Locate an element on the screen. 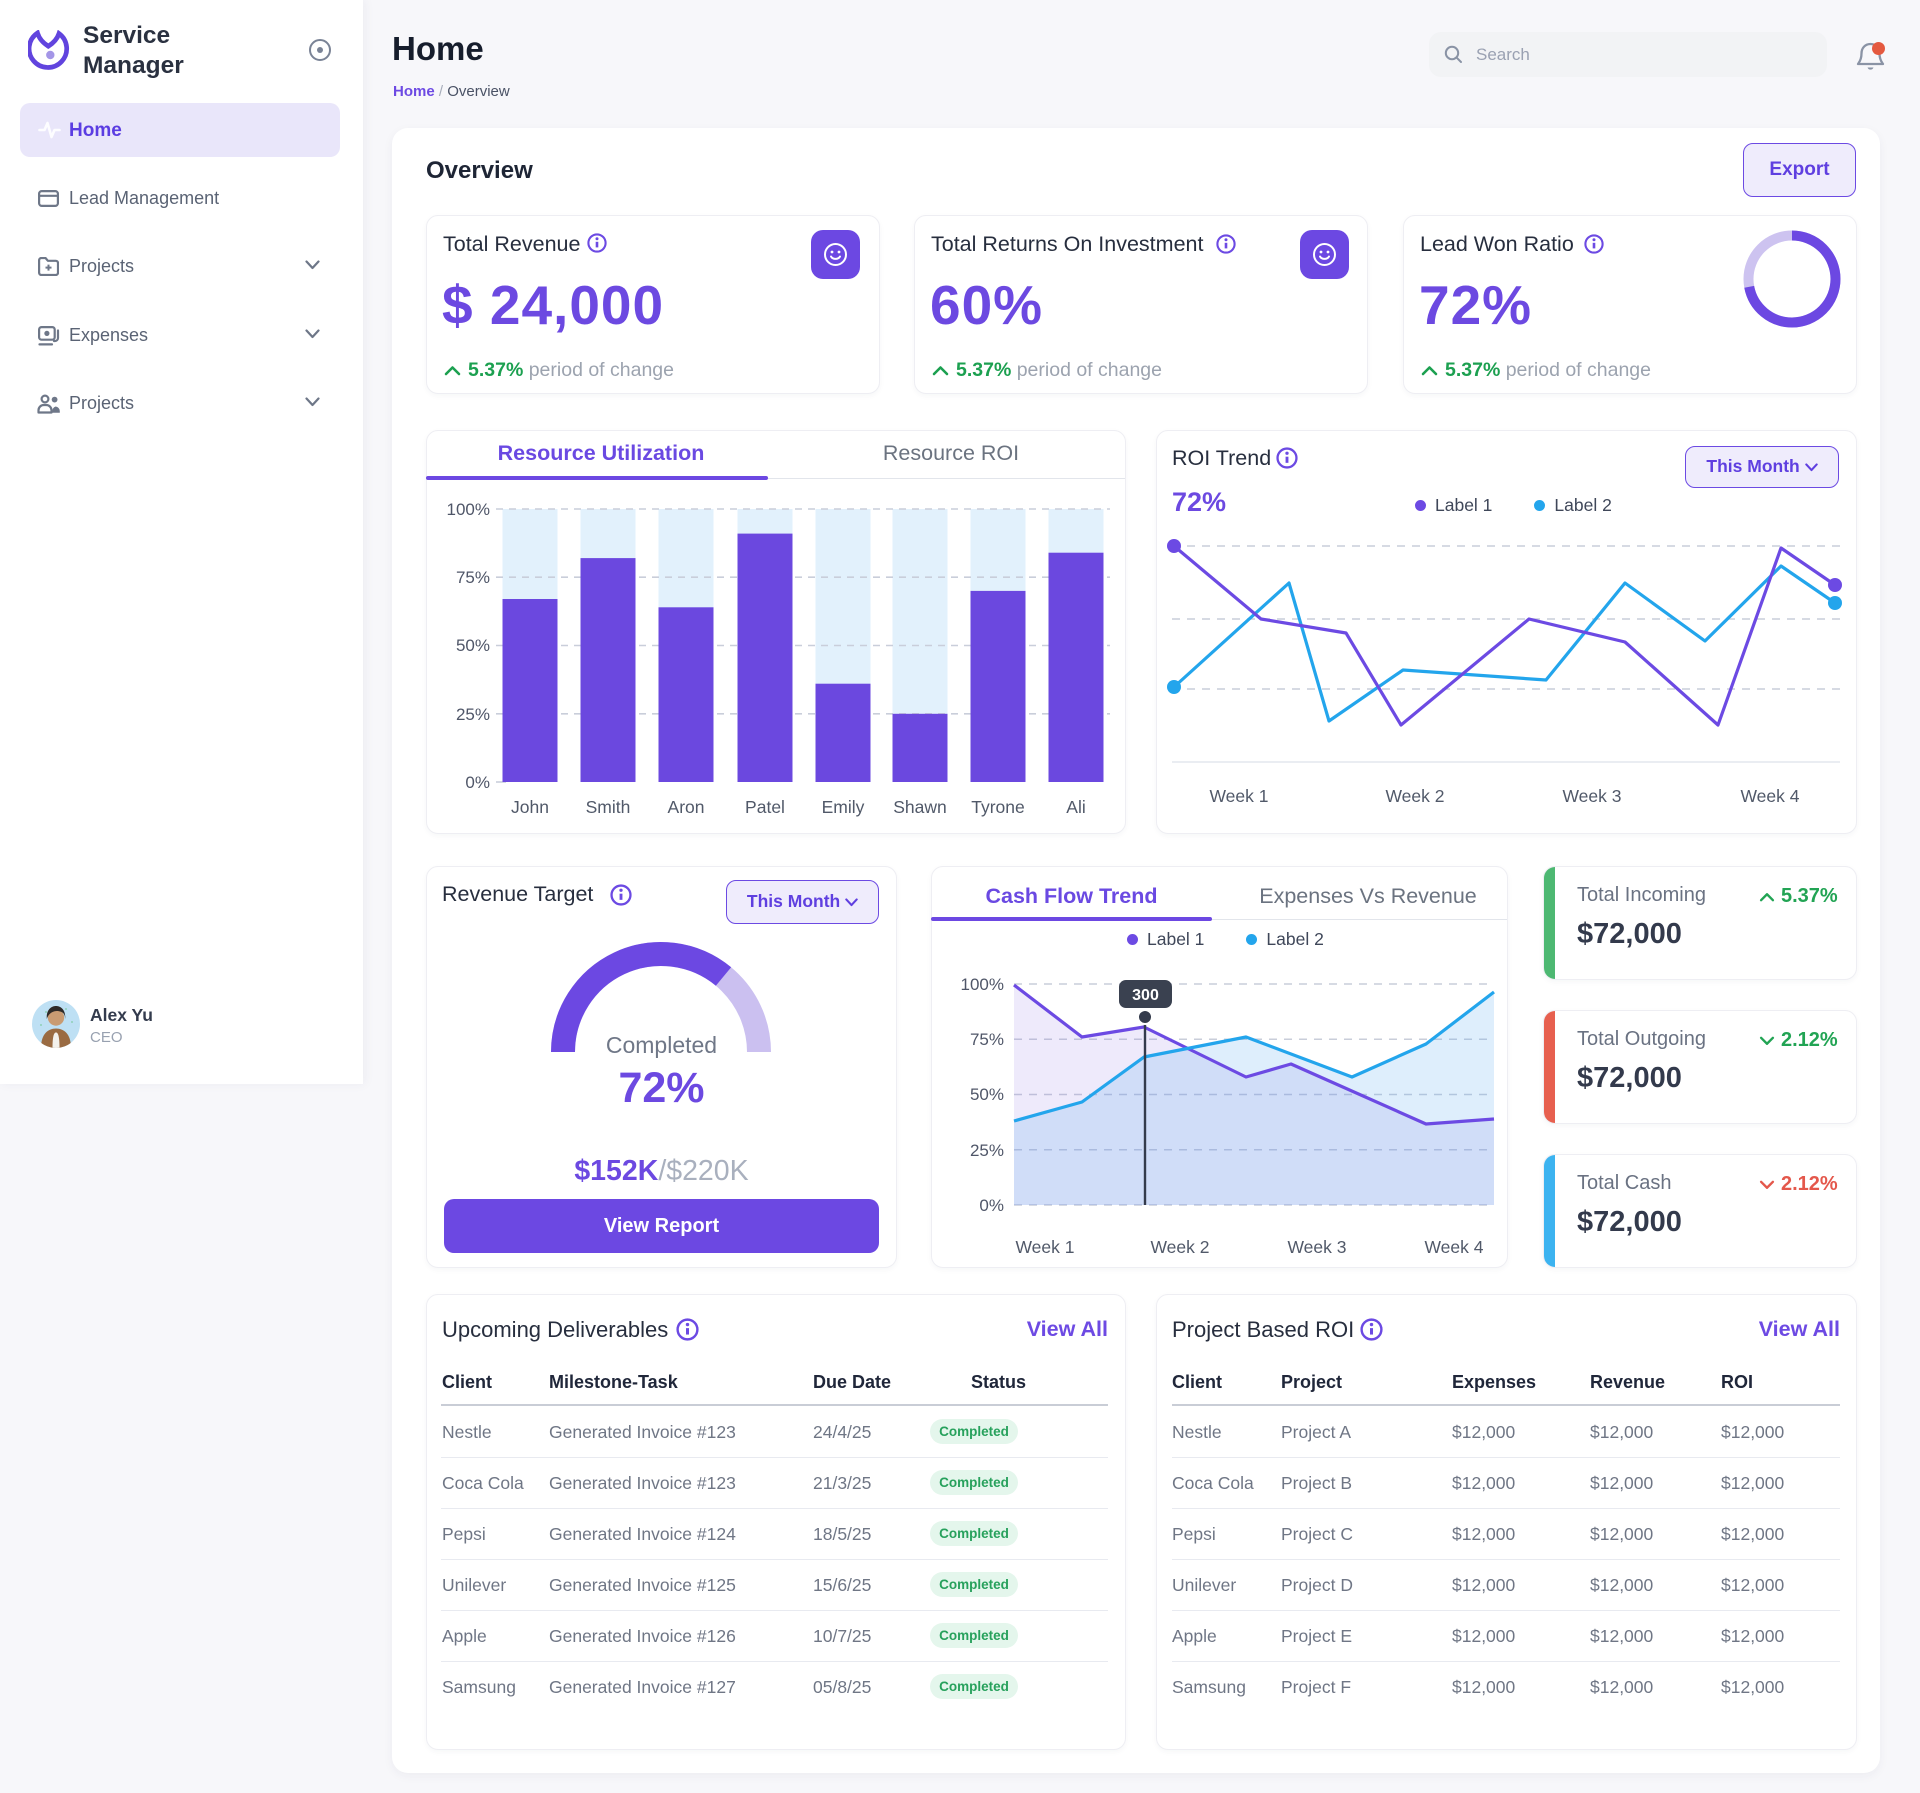 The image size is (1920, 1793). svg-text: Aron is located at coordinates (686, 807).